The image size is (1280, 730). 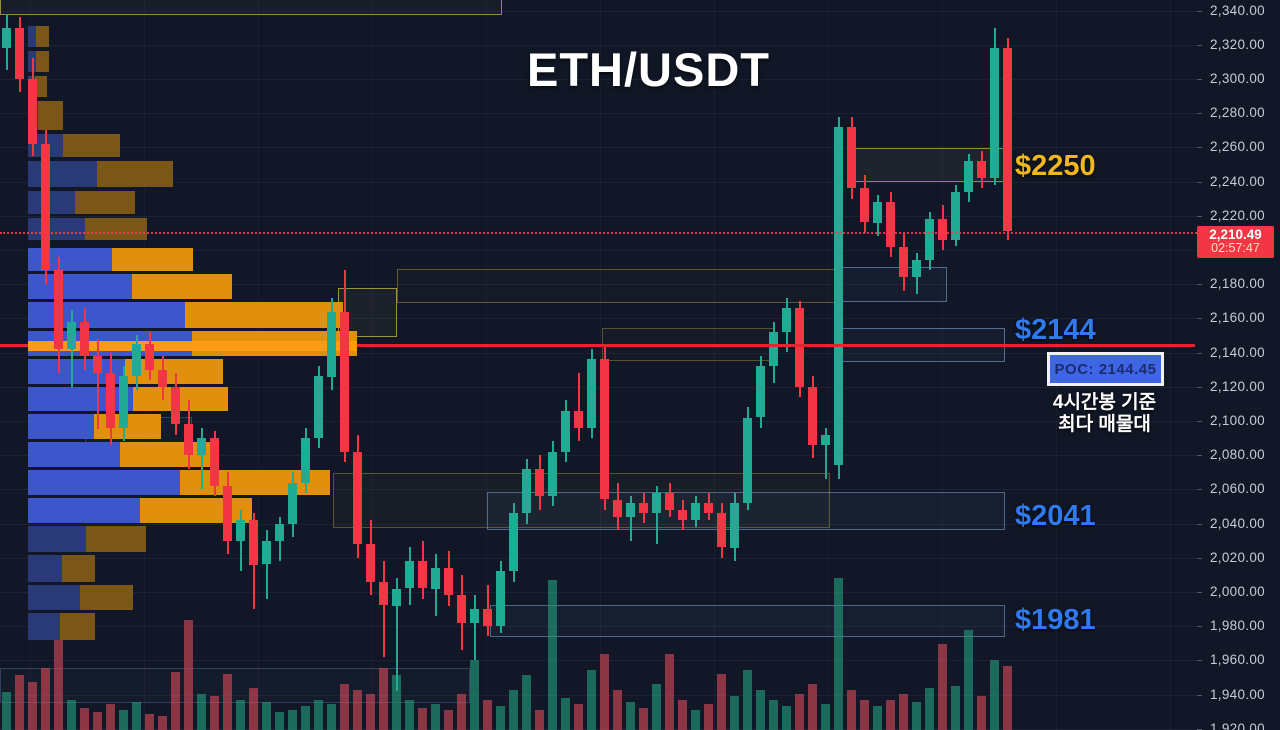 I want to click on poc-label-text: POC: 2144.45, so click(x=1105, y=369).